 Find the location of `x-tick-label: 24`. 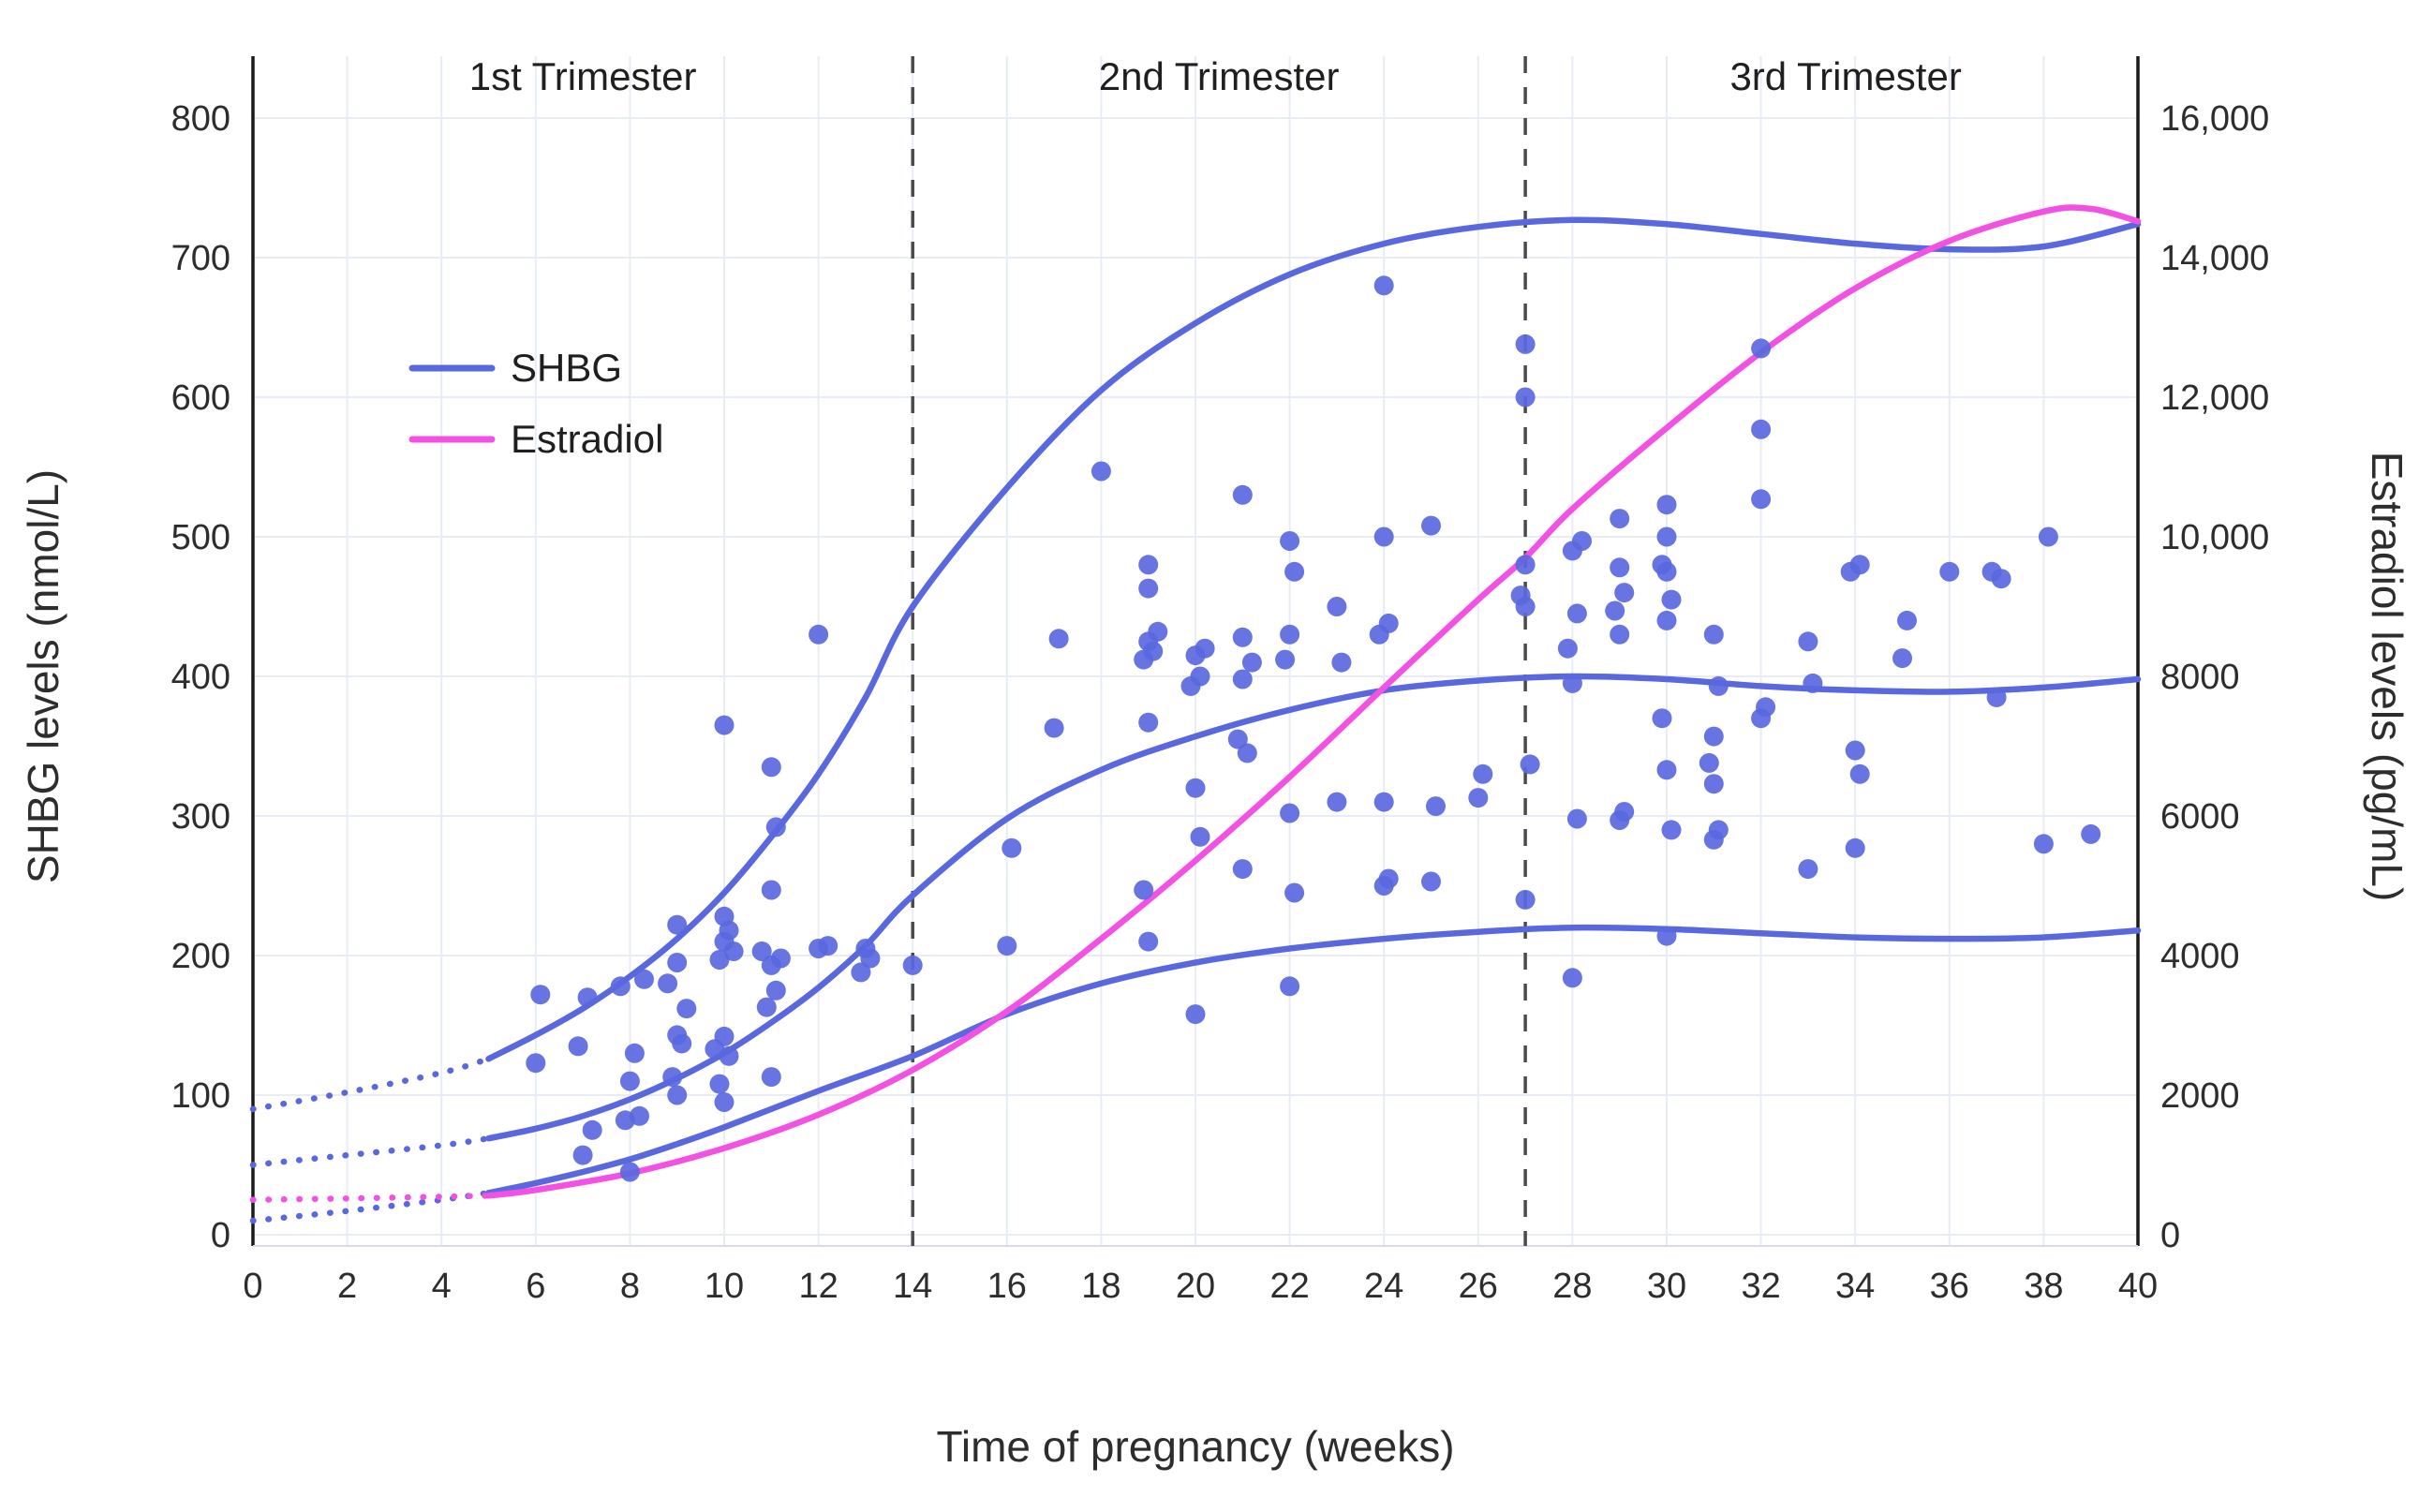

x-tick-label: 24 is located at coordinates (1383, 1286).